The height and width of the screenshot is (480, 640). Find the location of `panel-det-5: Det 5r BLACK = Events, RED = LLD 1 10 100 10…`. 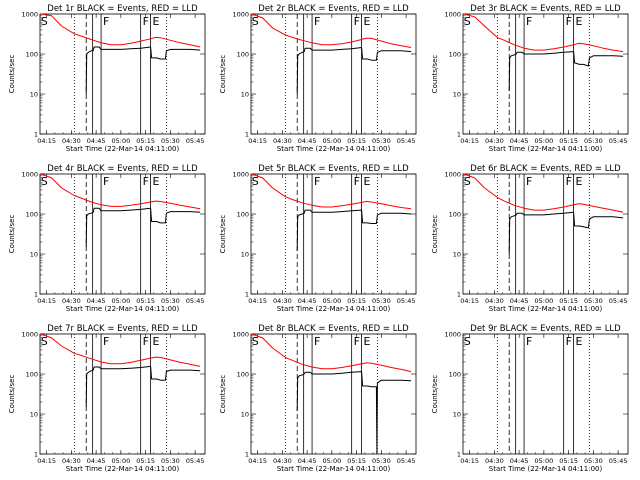

panel-det-5: Det 5r BLACK = Events, RED = LLD 1 10 100 10… is located at coordinates (318, 238).